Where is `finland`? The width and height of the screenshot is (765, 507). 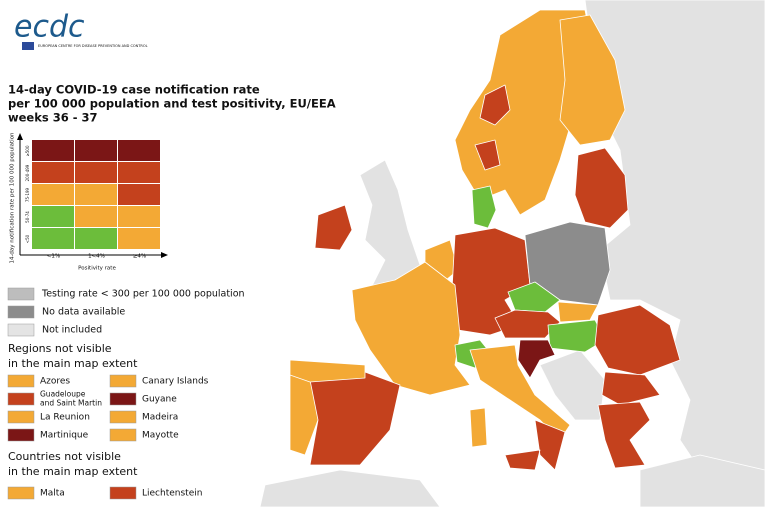
finland is located at coordinates (592, 80).